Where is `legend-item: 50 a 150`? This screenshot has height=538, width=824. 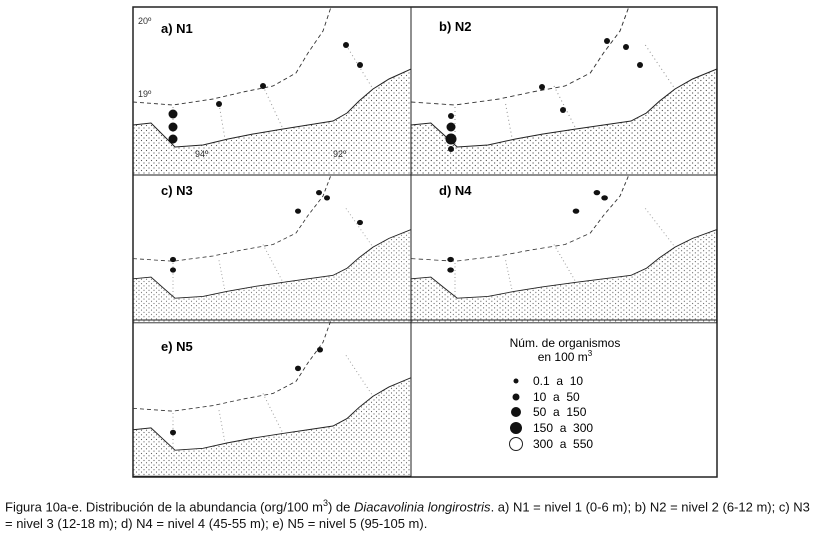
legend-item: 50 a 150 is located at coordinates (560, 412).